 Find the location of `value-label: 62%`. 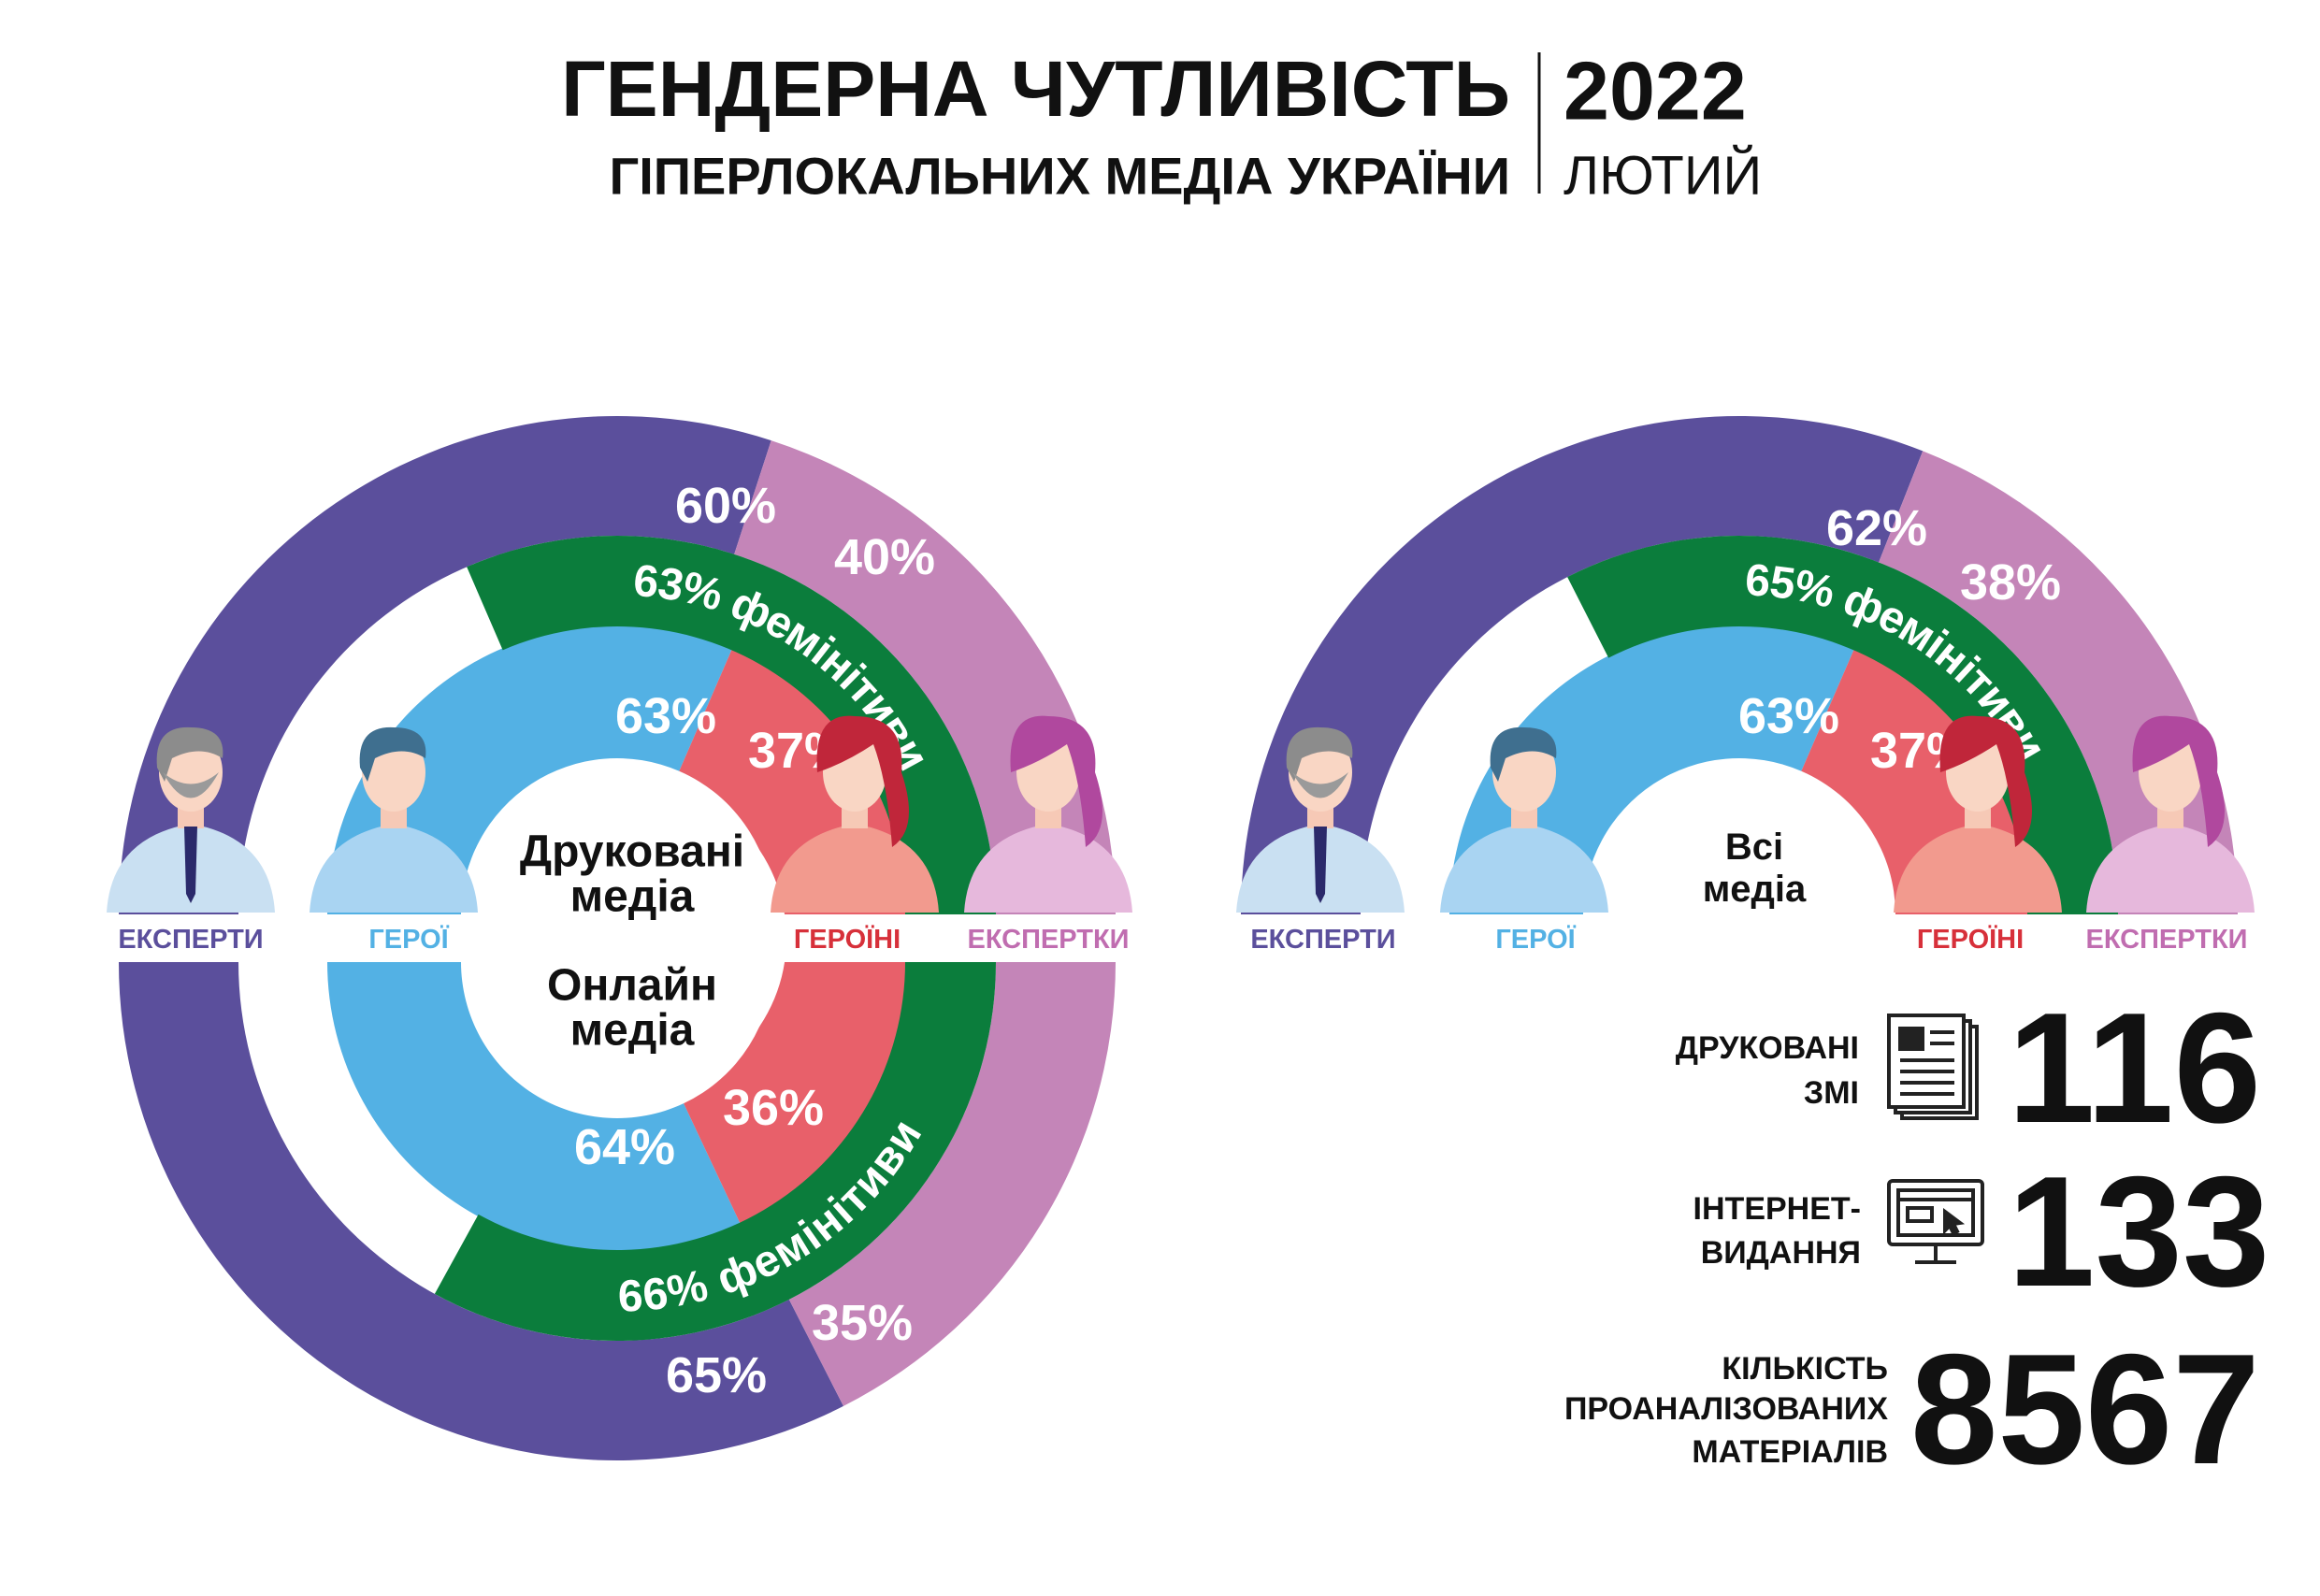

value-label: 62% is located at coordinates (1876, 528).